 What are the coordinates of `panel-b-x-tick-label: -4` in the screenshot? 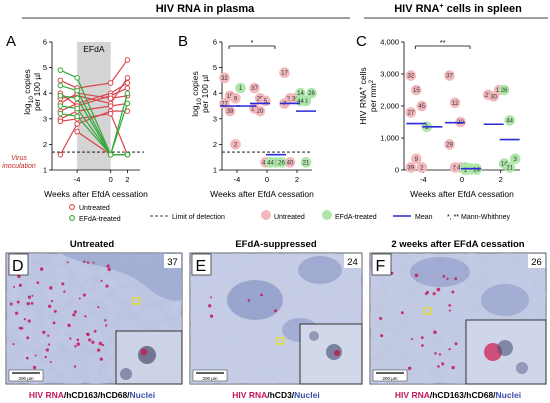 It's located at (237, 179).